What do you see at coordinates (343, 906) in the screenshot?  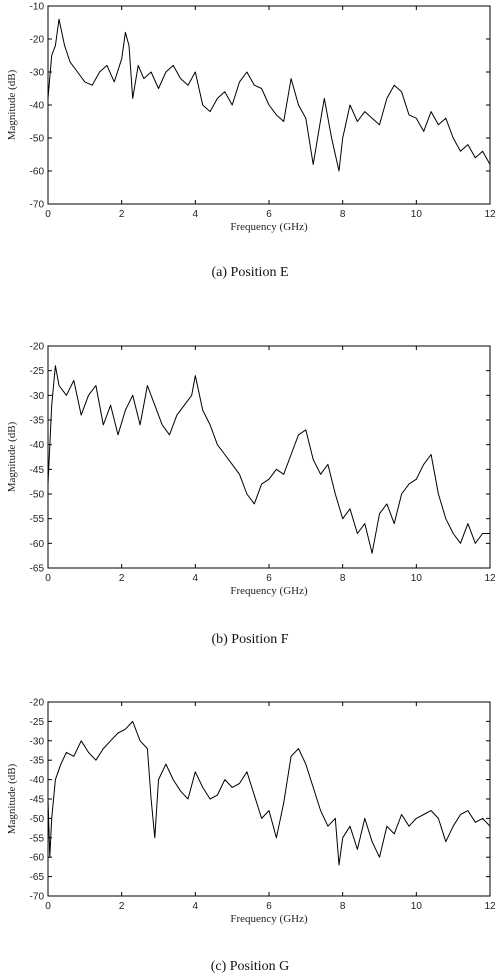 I see `chart-2-xtick-label: 8` at bounding box center [343, 906].